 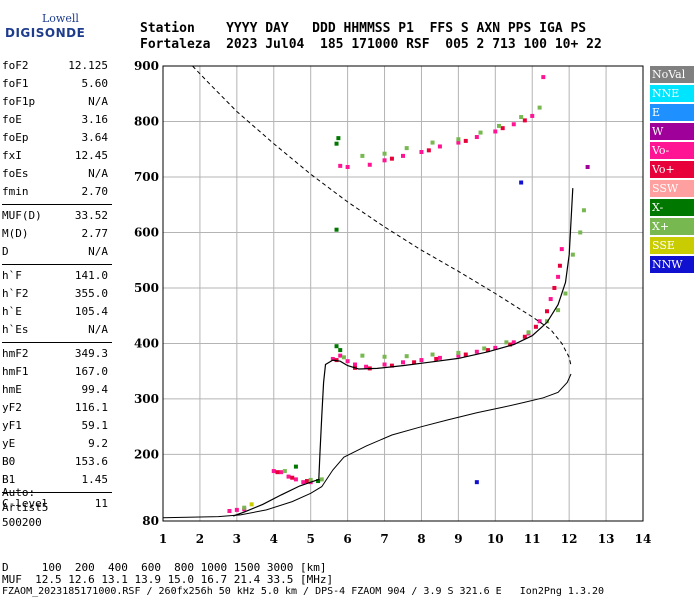 I want to click on legend-item: SSE, so click(x=672, y=245).